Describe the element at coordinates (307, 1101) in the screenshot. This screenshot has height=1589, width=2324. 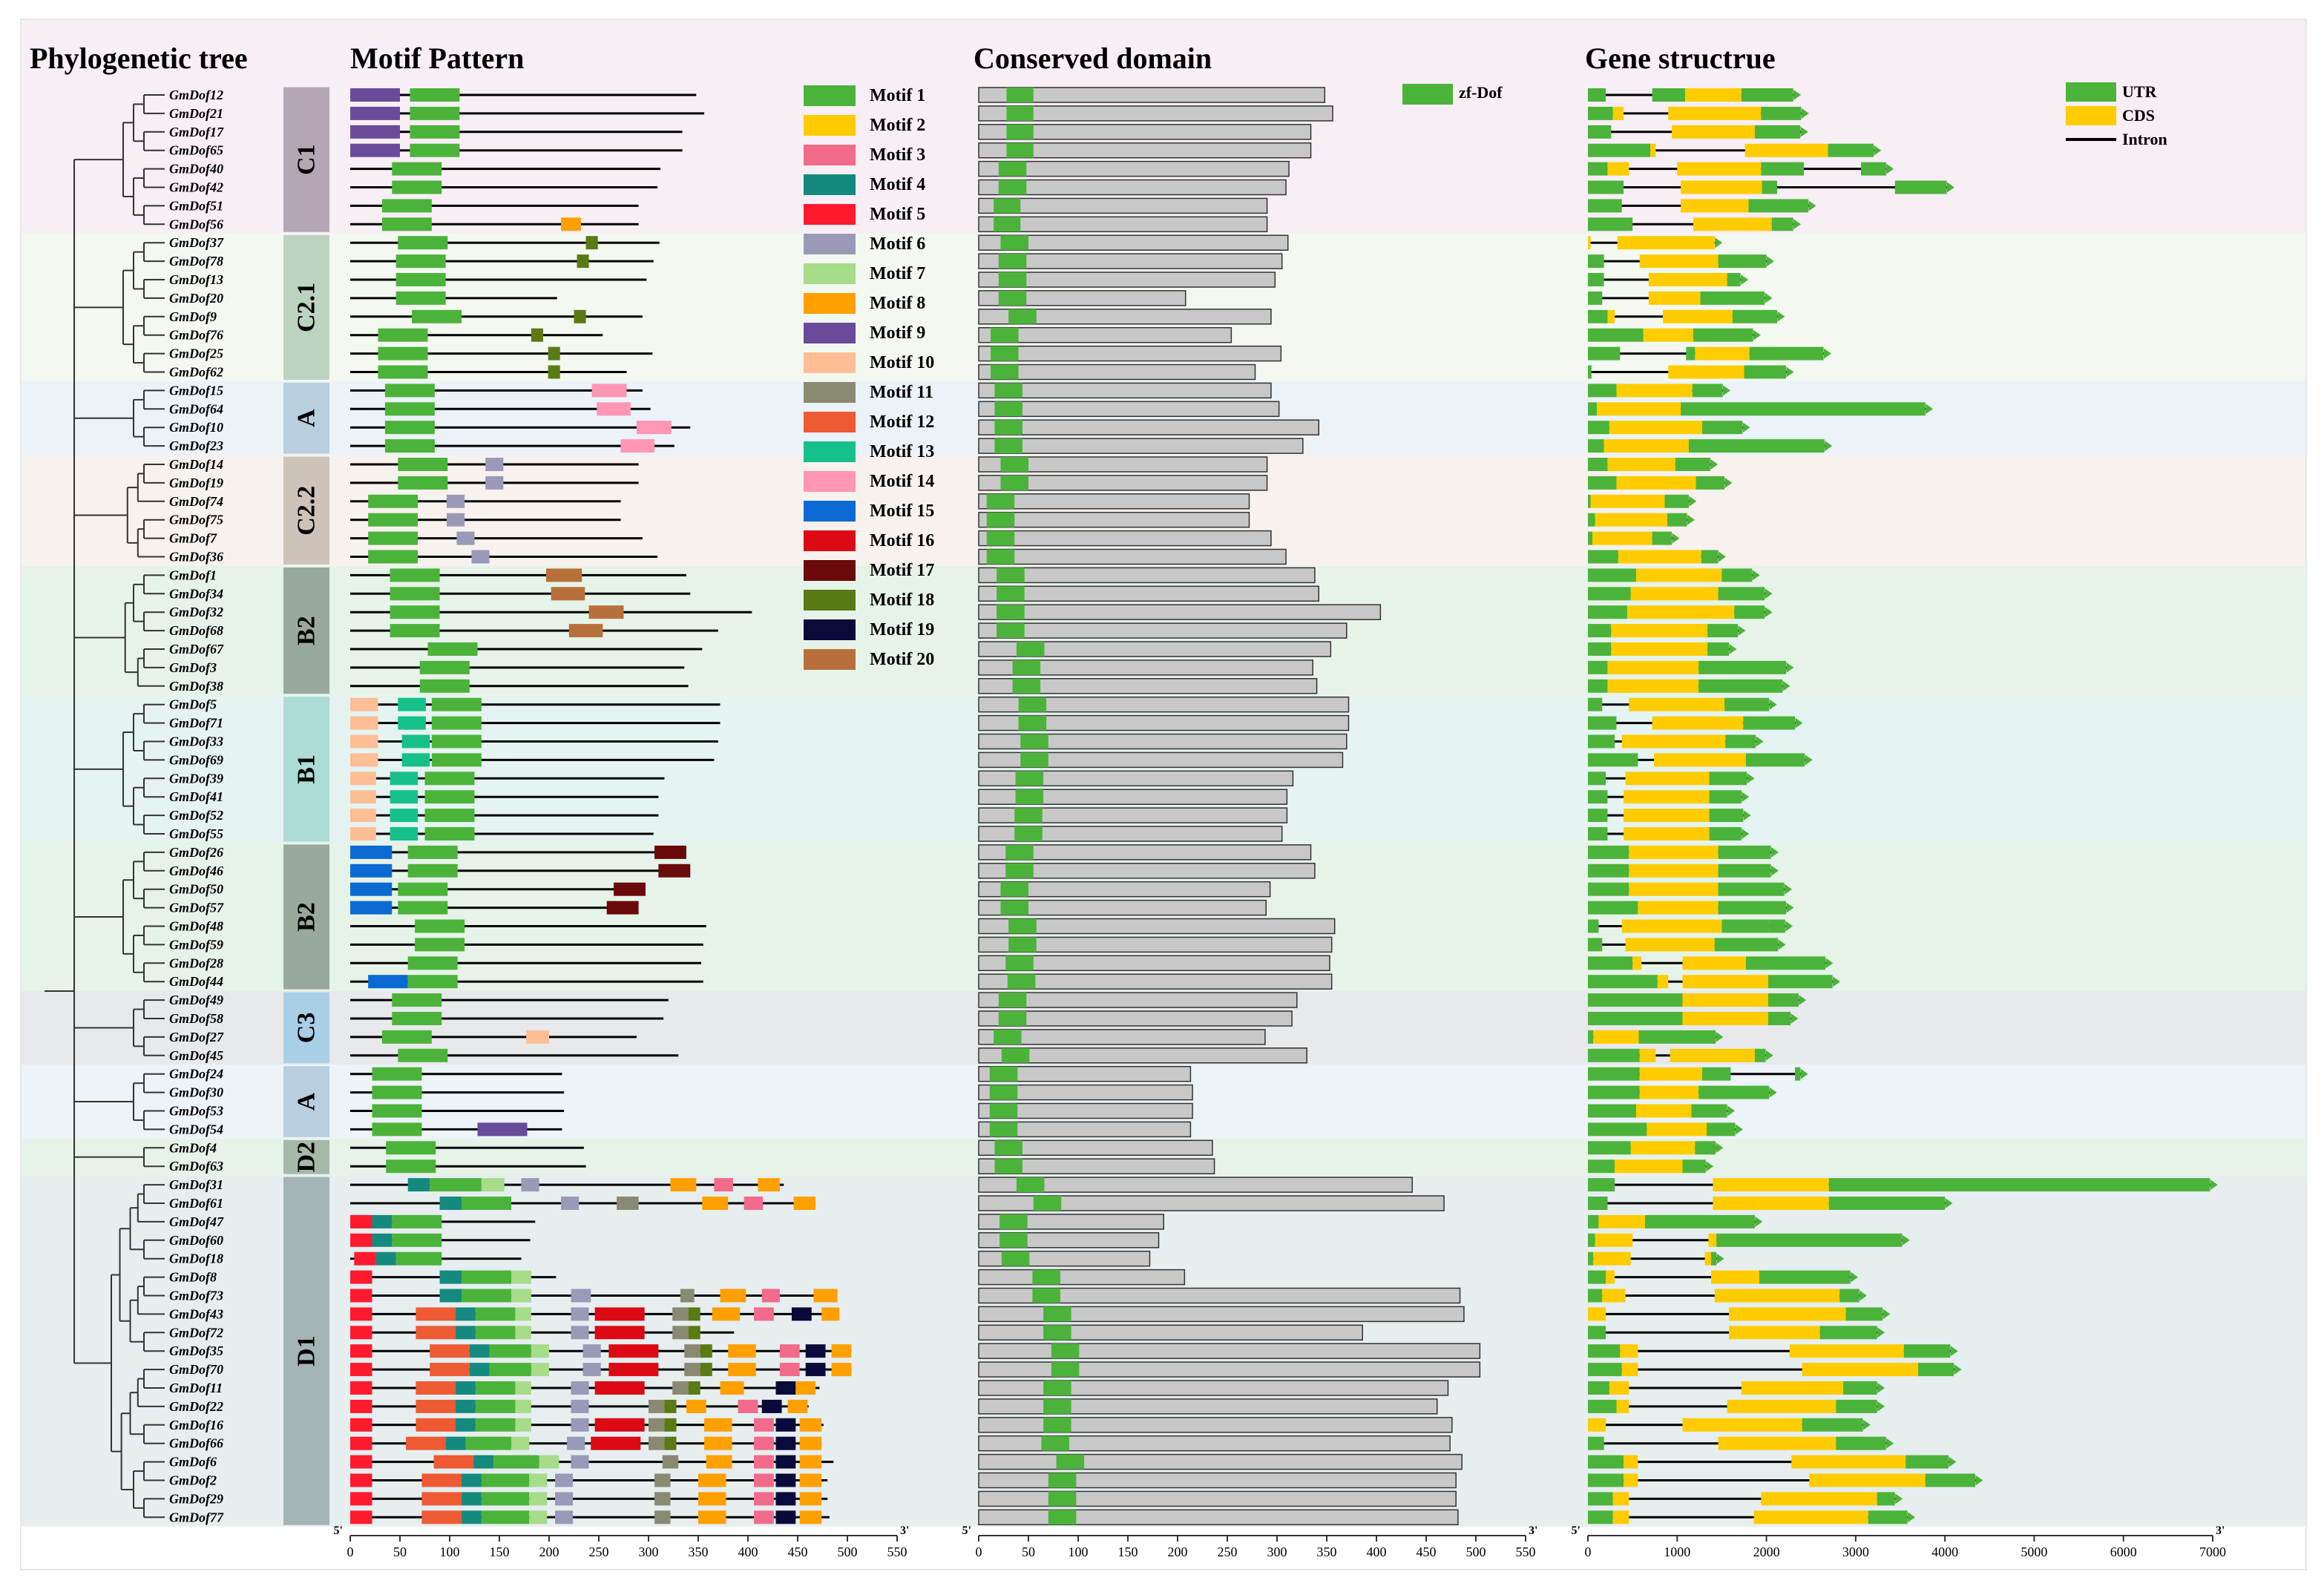
I see `group-label: A` at that location.